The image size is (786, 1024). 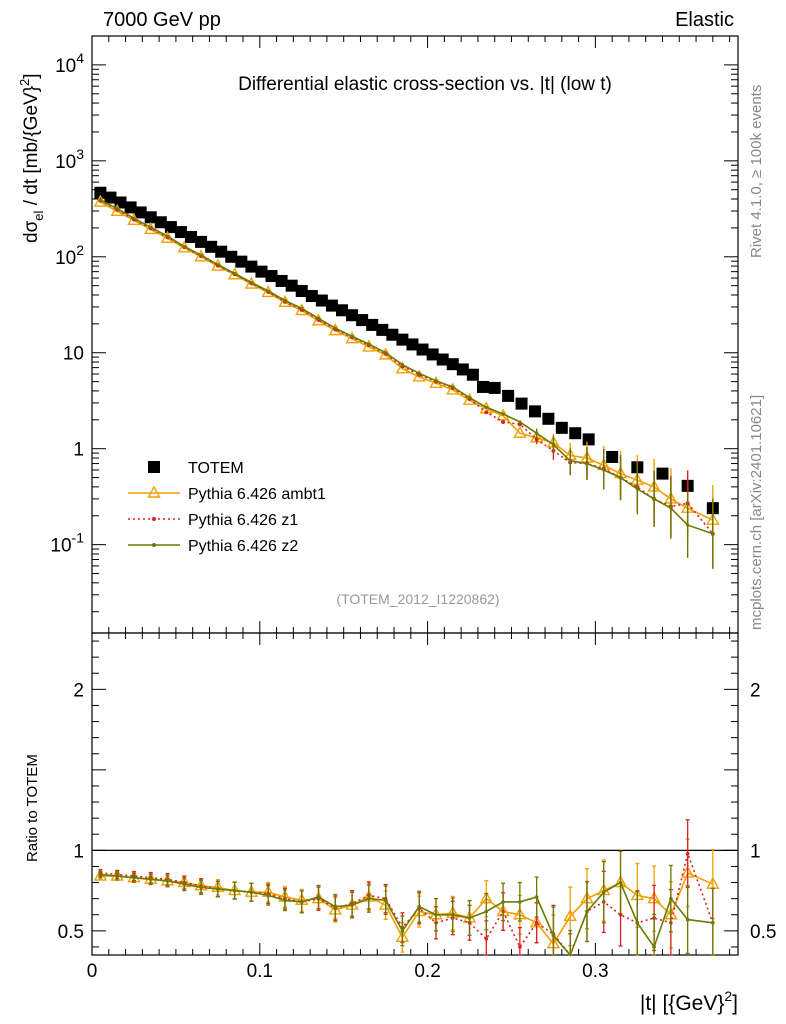 What do you see at coordinates (704, 20) in the screenshot?
I see `process-label: Elastic` at bounding box center [704, 20].